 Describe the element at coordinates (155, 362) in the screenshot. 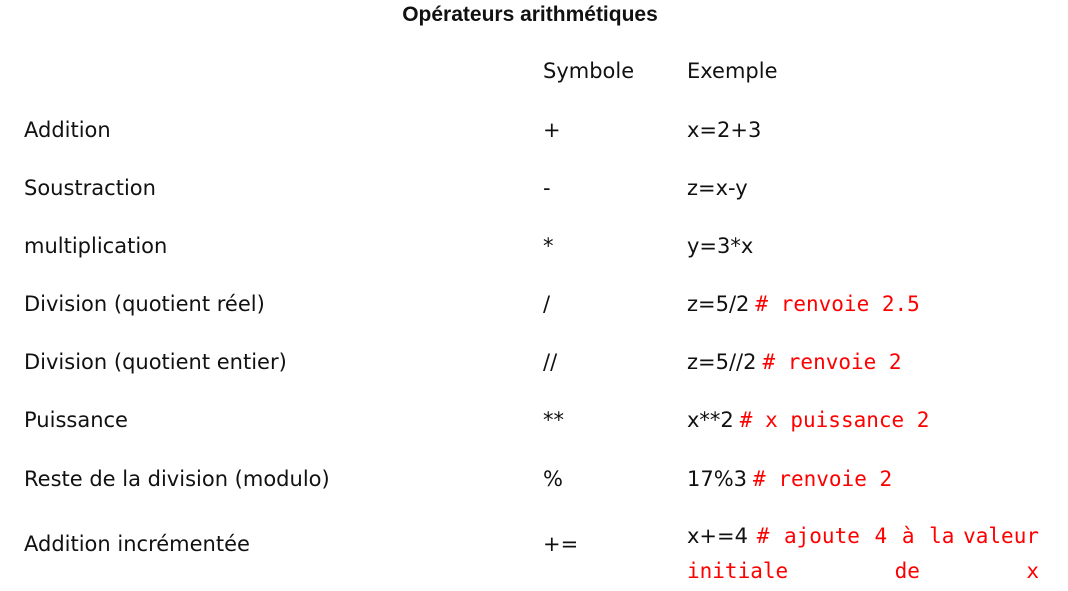

I see `operator-name: Division (quotient entier)` at that location.